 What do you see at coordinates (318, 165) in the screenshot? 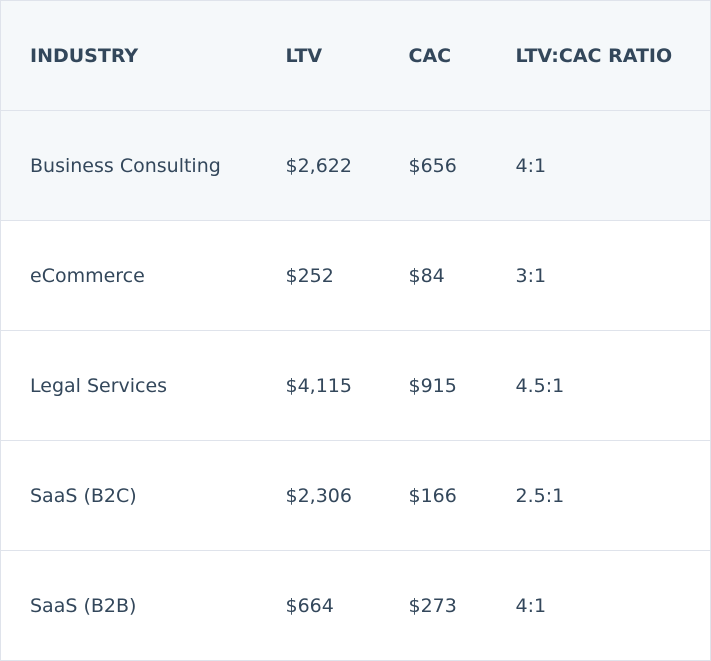
I see `table-cell: $2,622` at bounding box center [318, 165].